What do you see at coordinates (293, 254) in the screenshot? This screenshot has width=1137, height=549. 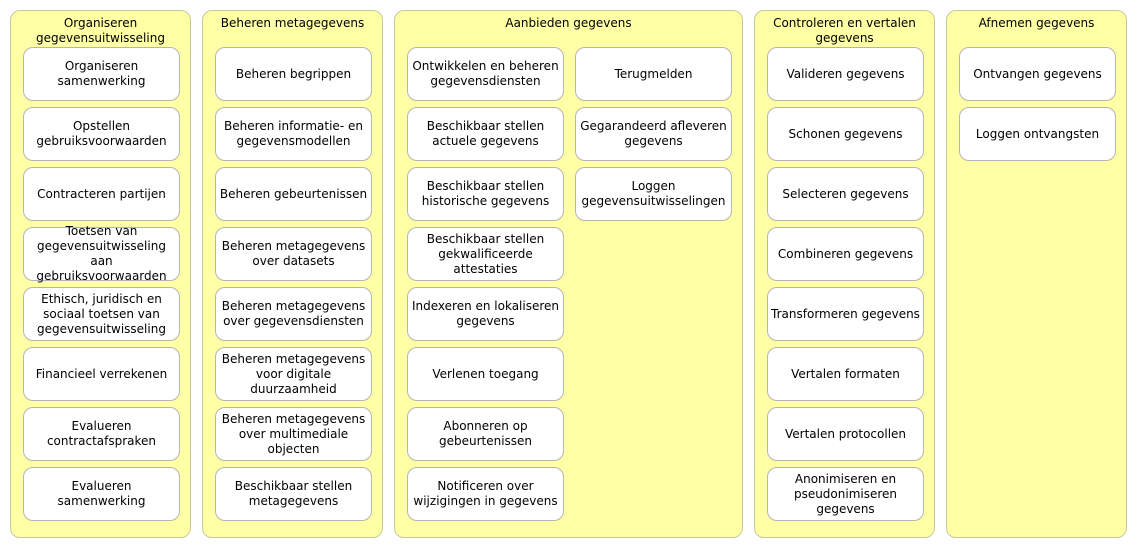 I see `capability-box: Beheren metagegevens over datasets` at bounding box center [293, 254].